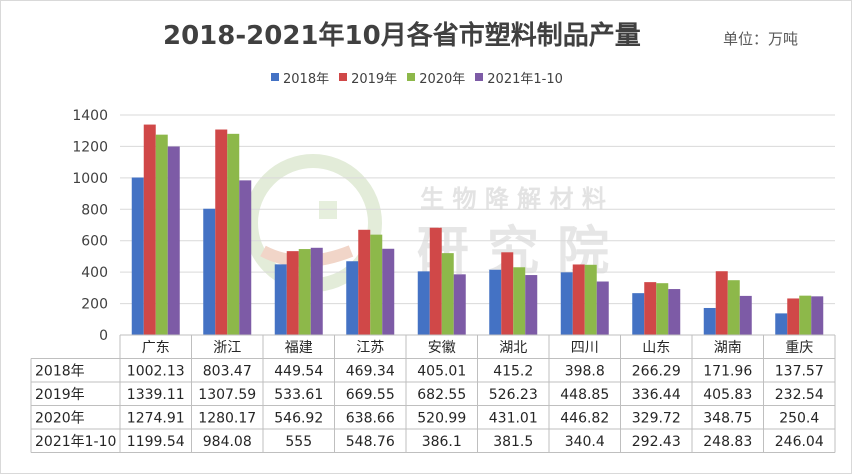 The width and height of the screenshot is (852, 475). What do you see at coordinates (727, 442) in the screenshot?
I see `table-cell: 248.83` at bounding box center [727, 442].